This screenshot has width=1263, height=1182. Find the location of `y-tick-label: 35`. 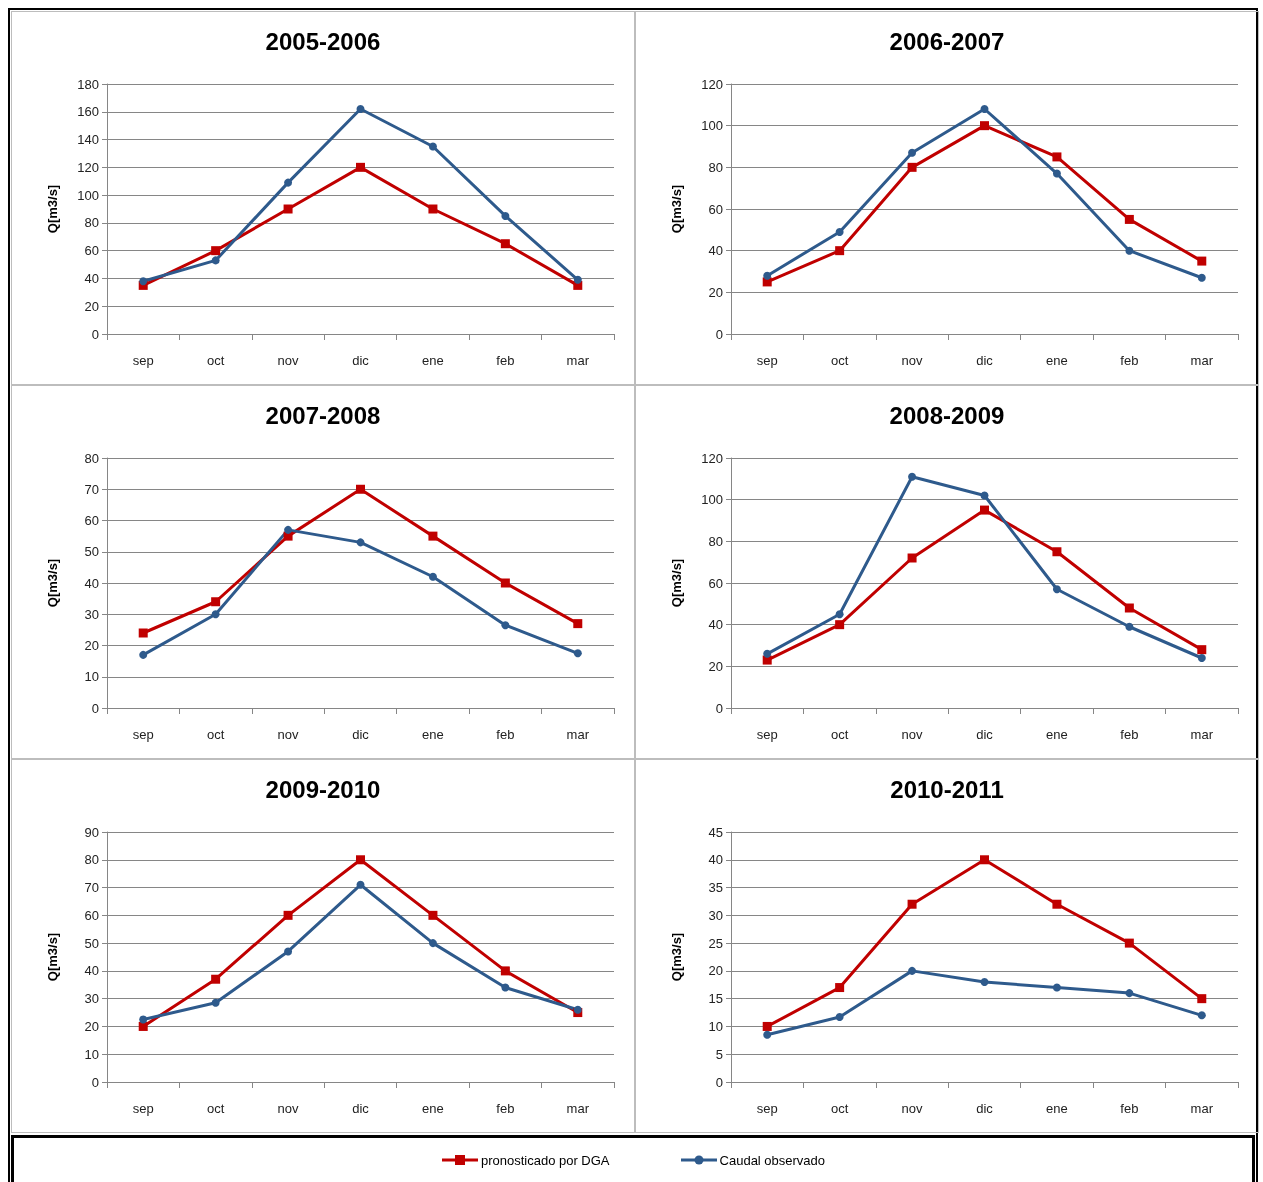

y-tick-label: 35 is located at coordinates (715, 888).